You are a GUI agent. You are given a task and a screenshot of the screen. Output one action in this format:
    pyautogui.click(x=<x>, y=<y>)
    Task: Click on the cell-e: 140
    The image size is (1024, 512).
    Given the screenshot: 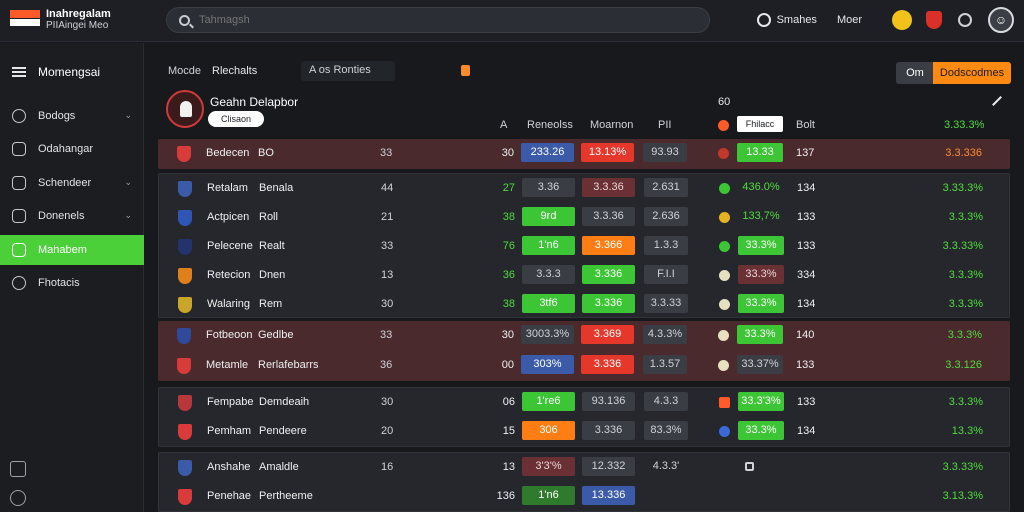 What is the action you would take?
    pyautogui.click(x=805, y=335)
    